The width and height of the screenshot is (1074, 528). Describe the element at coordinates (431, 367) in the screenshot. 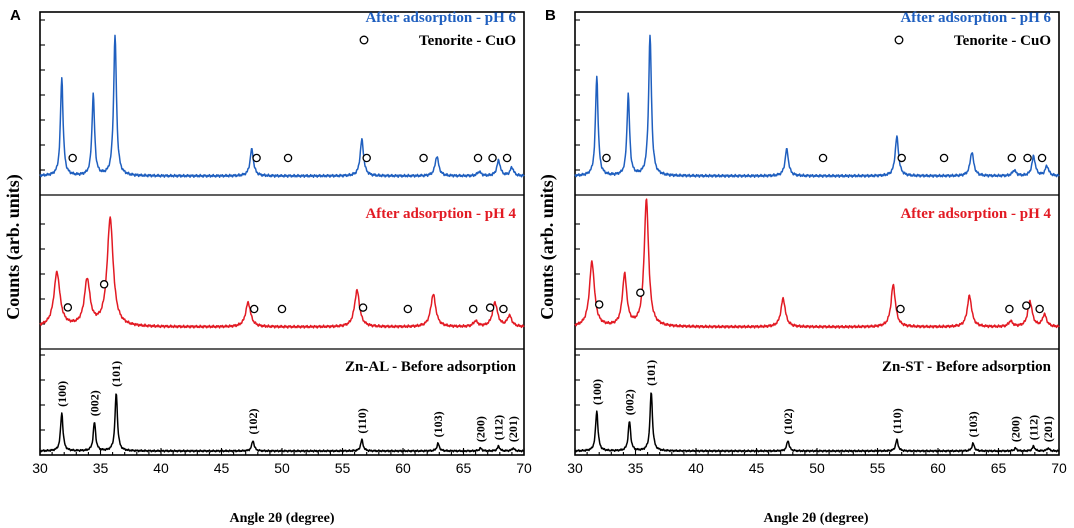

I see `series-title: Zn-AL - Before adsorption` at that location.